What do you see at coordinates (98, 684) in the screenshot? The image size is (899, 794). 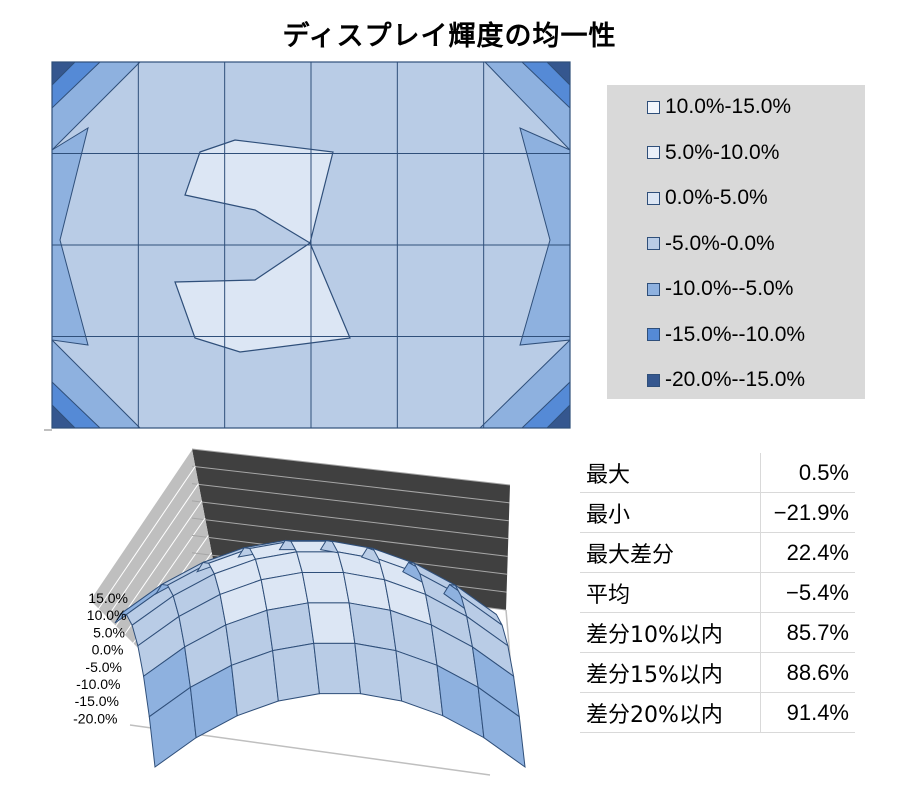 I see `surface-z-tick-label: -10.0%` at bounding box center [98, 684].